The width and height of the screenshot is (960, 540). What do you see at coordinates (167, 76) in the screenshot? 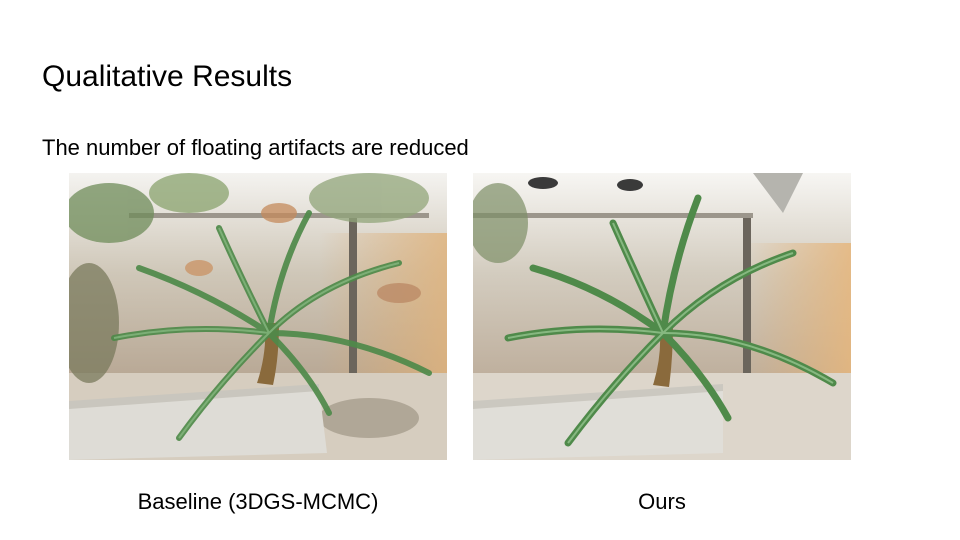
I see `slide-title: Qualitative Results` at bounding box center [167, 76].